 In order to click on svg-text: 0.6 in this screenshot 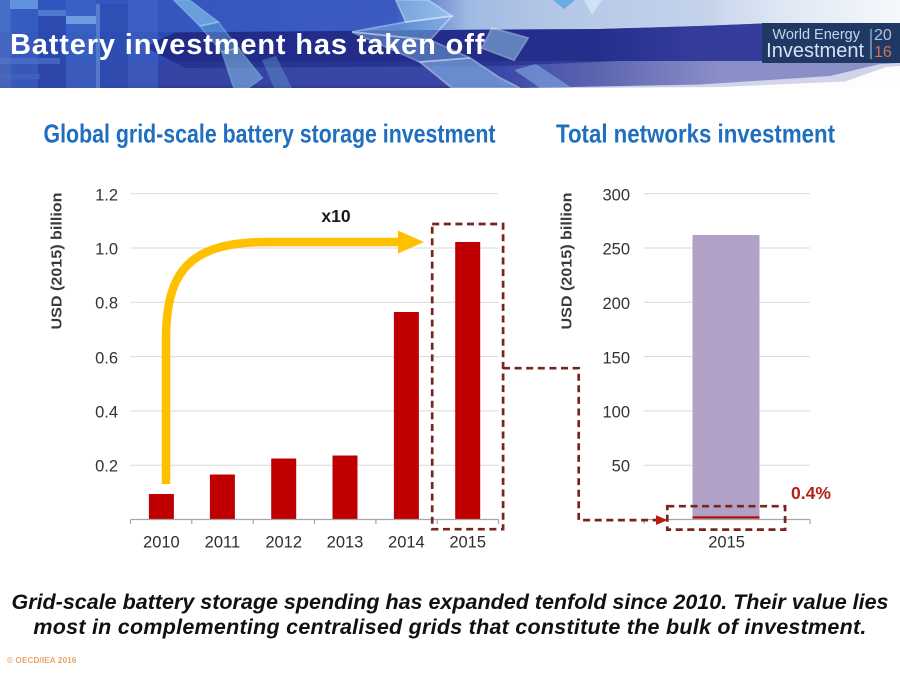, I will do `click(106, 359)`.